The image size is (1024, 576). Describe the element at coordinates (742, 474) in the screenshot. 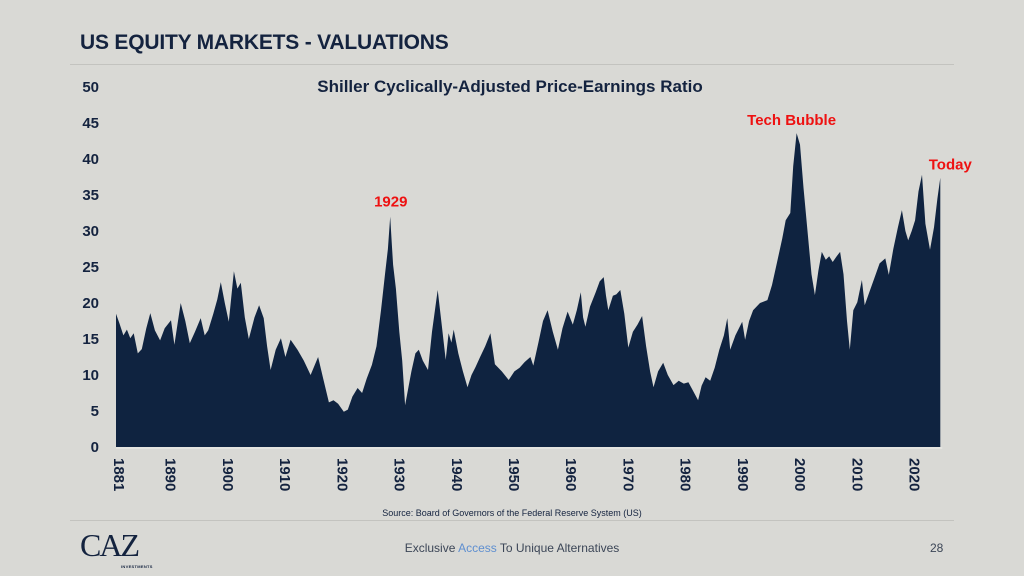

I see `x-tick-label: 1990` at that location.